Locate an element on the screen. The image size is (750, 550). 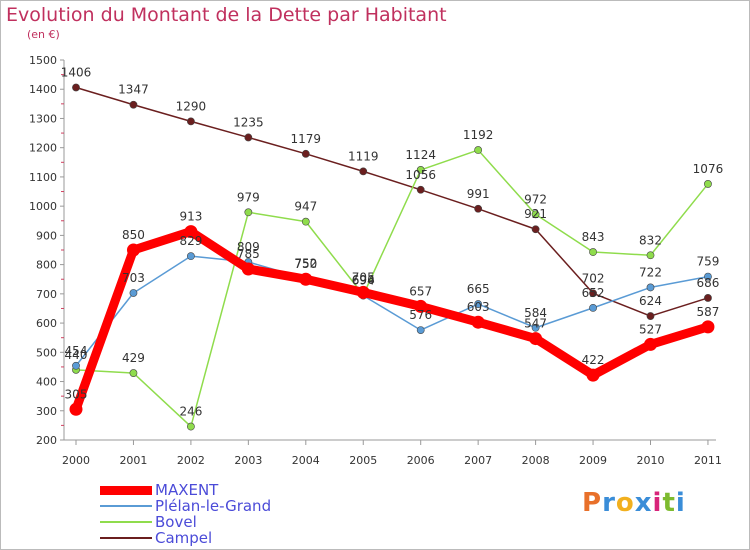
data-label-campel: 1119 is located at coordinates (363, 156).